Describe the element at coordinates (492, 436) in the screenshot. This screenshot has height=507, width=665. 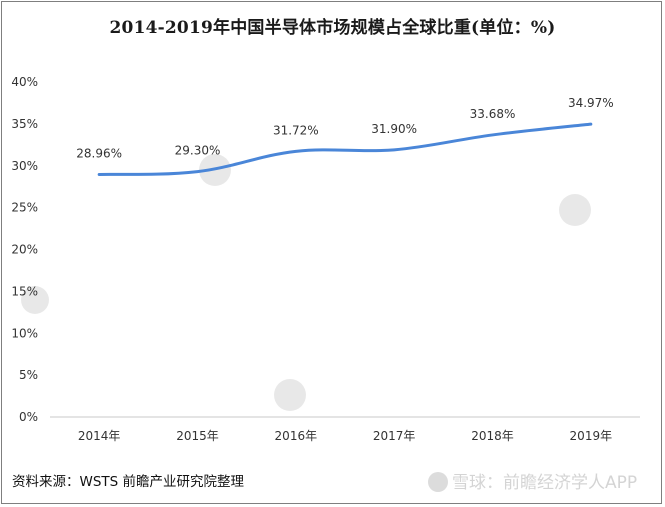
I see `x-tick-label: 2018年` at that location.